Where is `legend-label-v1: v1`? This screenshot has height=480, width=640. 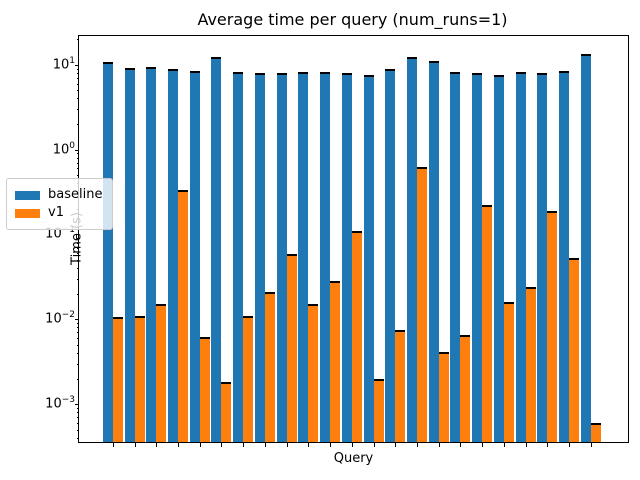 legend-label-v1: v1 is located at coordinates (56, 212).